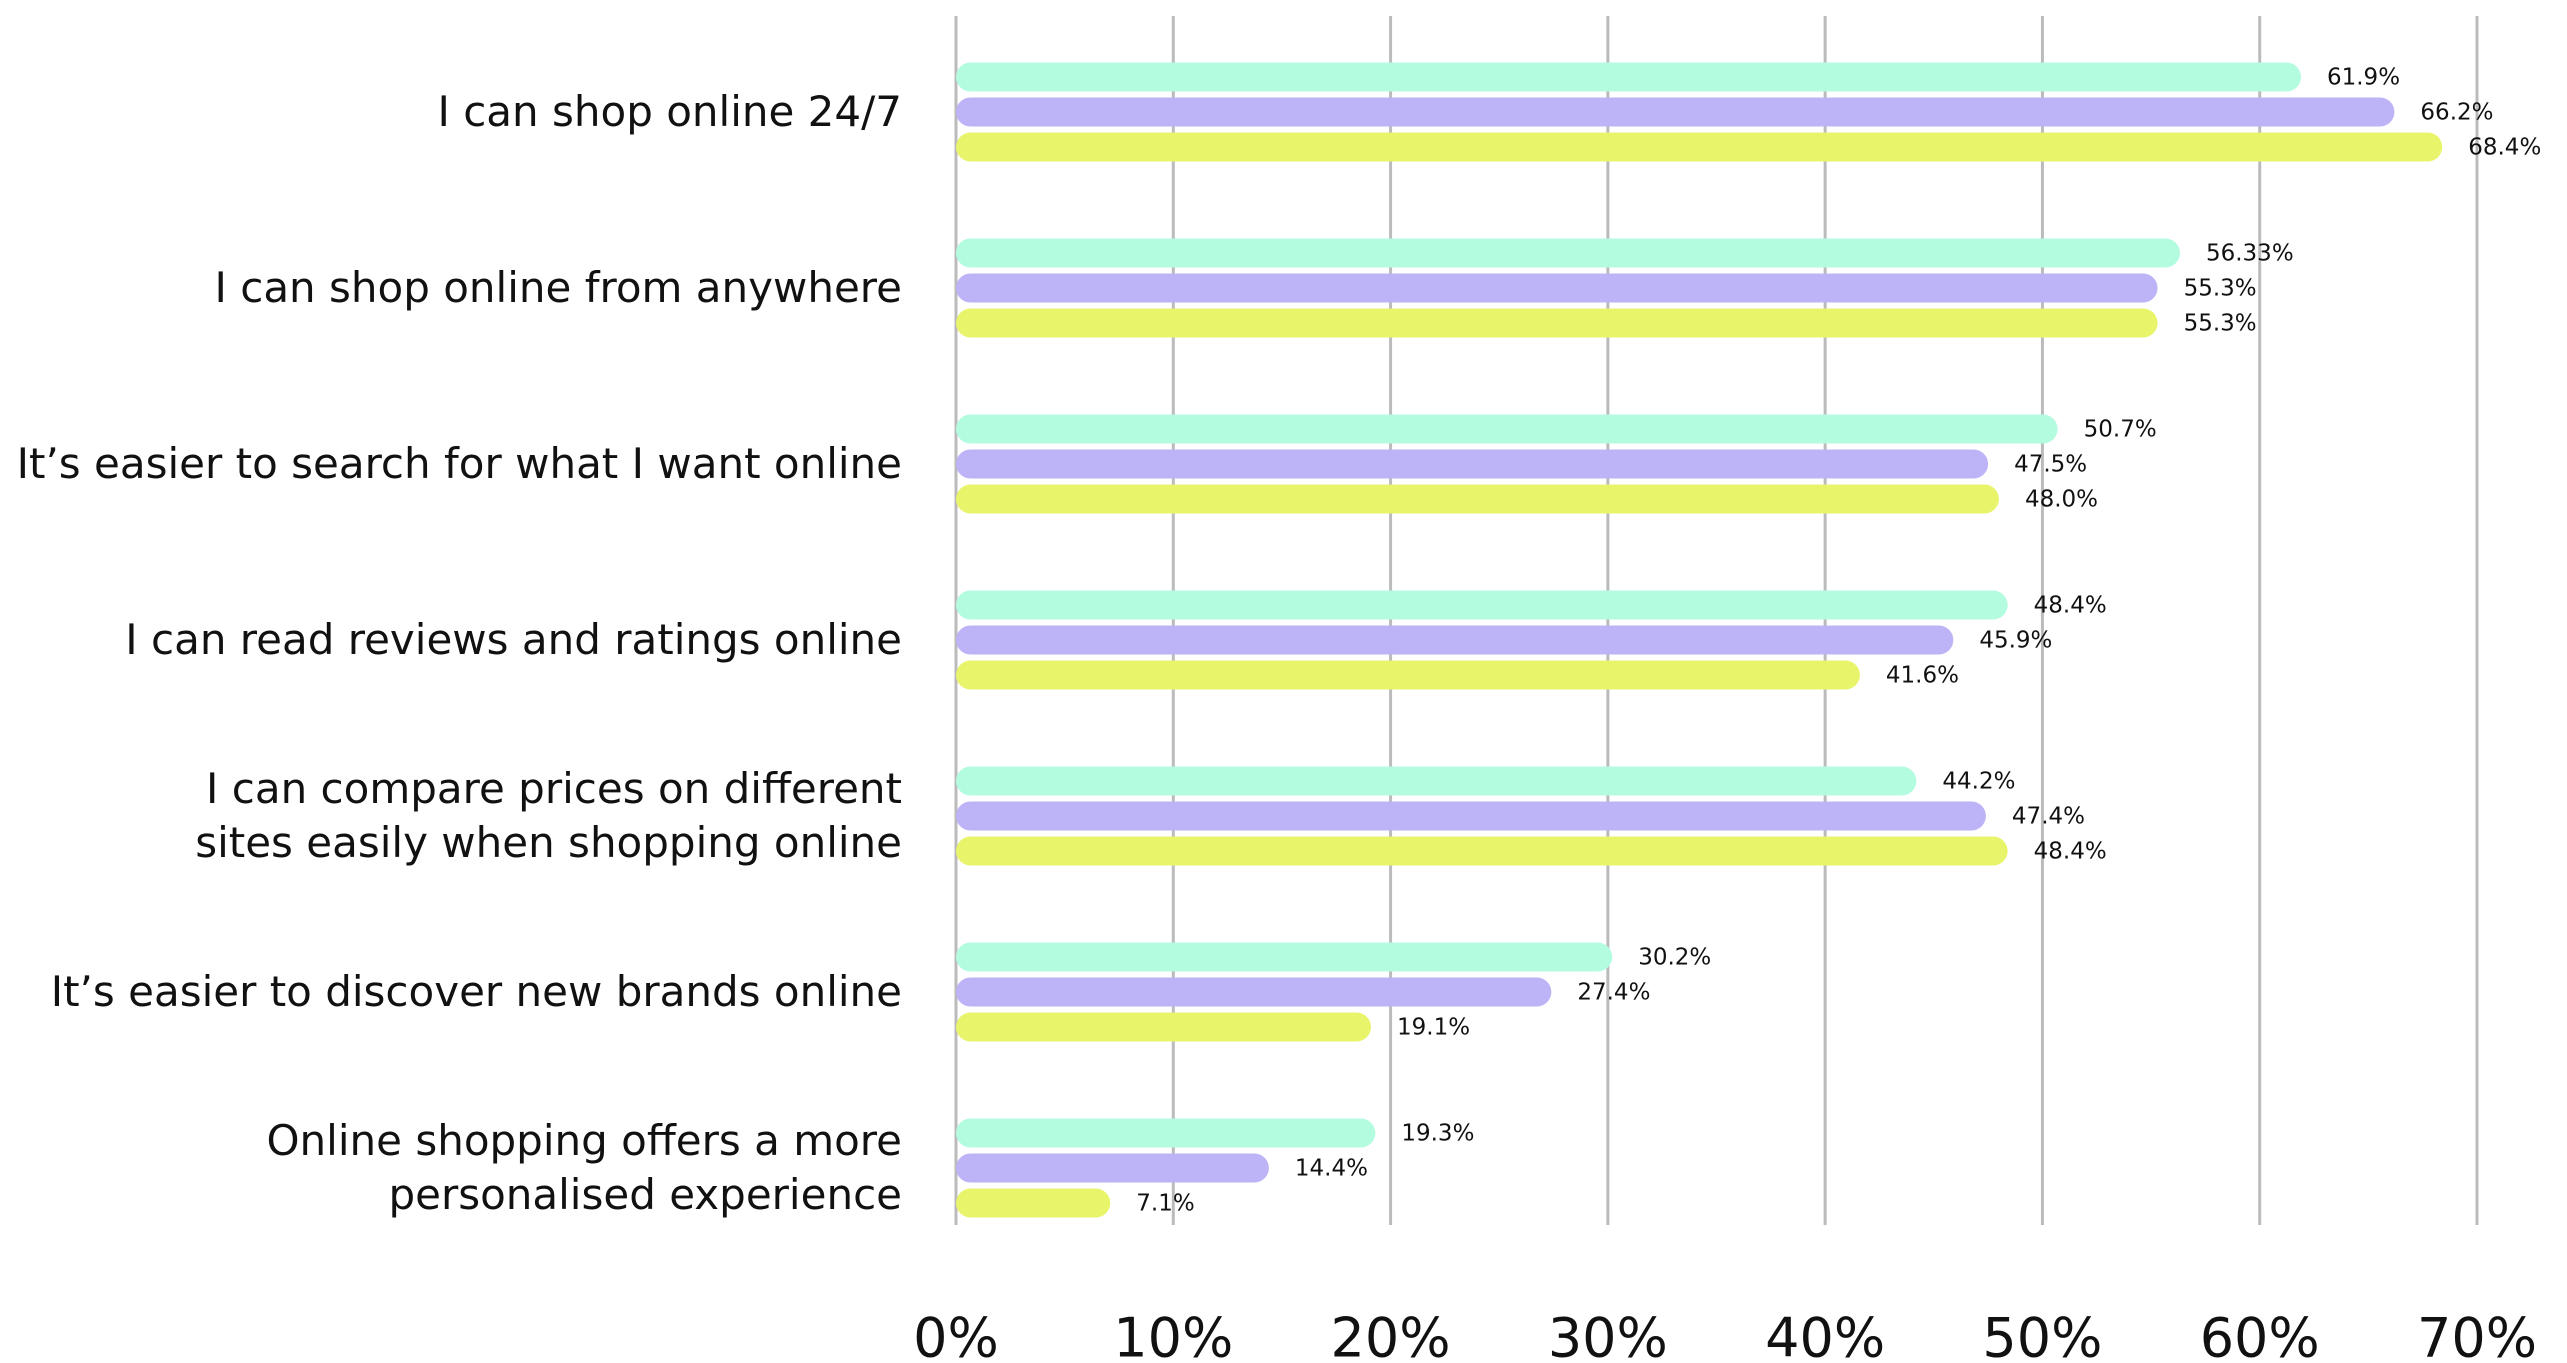  I want to click on value-label: 47.4%, so click(2048, 817).